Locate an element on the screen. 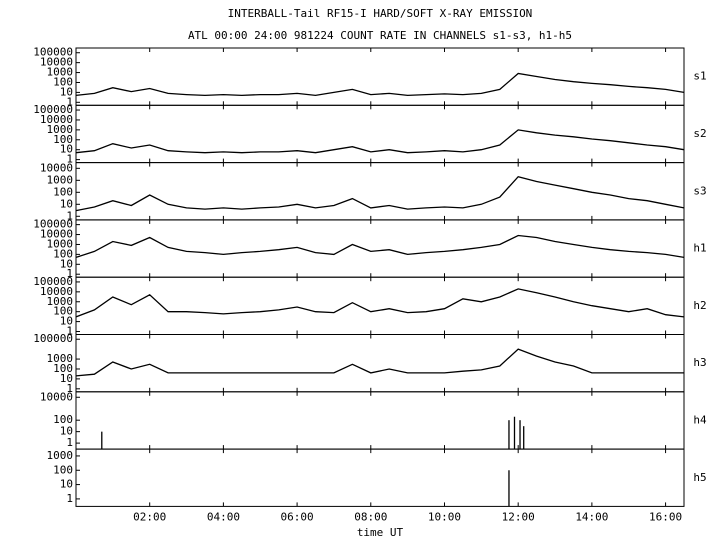 The height and width of the screenshot is (550, 720). panel-frame is located at coordinates (380, 477).